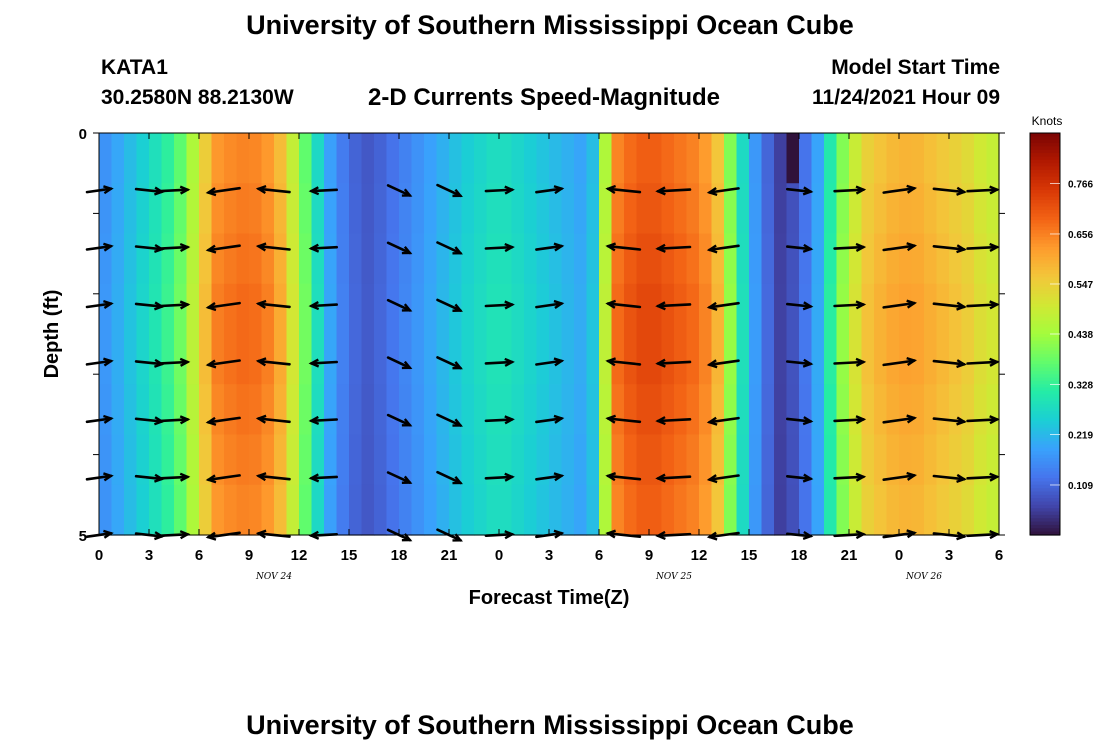 The height and width of the screenshot is (750, 1100). Describe the element at coordinates (673, 577) in the screenshot. I see `date-label: NOV 25` at that location.